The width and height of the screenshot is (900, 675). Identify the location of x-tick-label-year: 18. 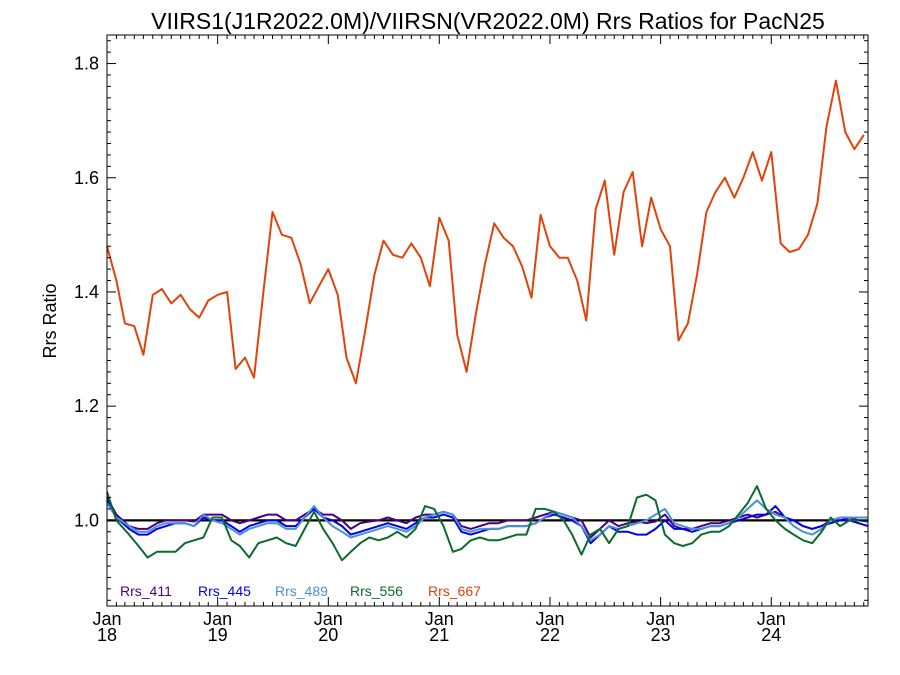
(107, 635).